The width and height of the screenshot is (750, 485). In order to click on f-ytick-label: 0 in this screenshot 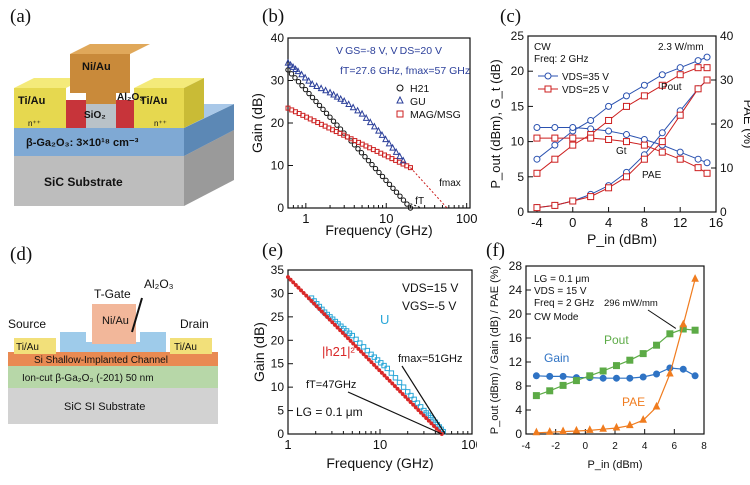, I will do `click(518, 434)`.